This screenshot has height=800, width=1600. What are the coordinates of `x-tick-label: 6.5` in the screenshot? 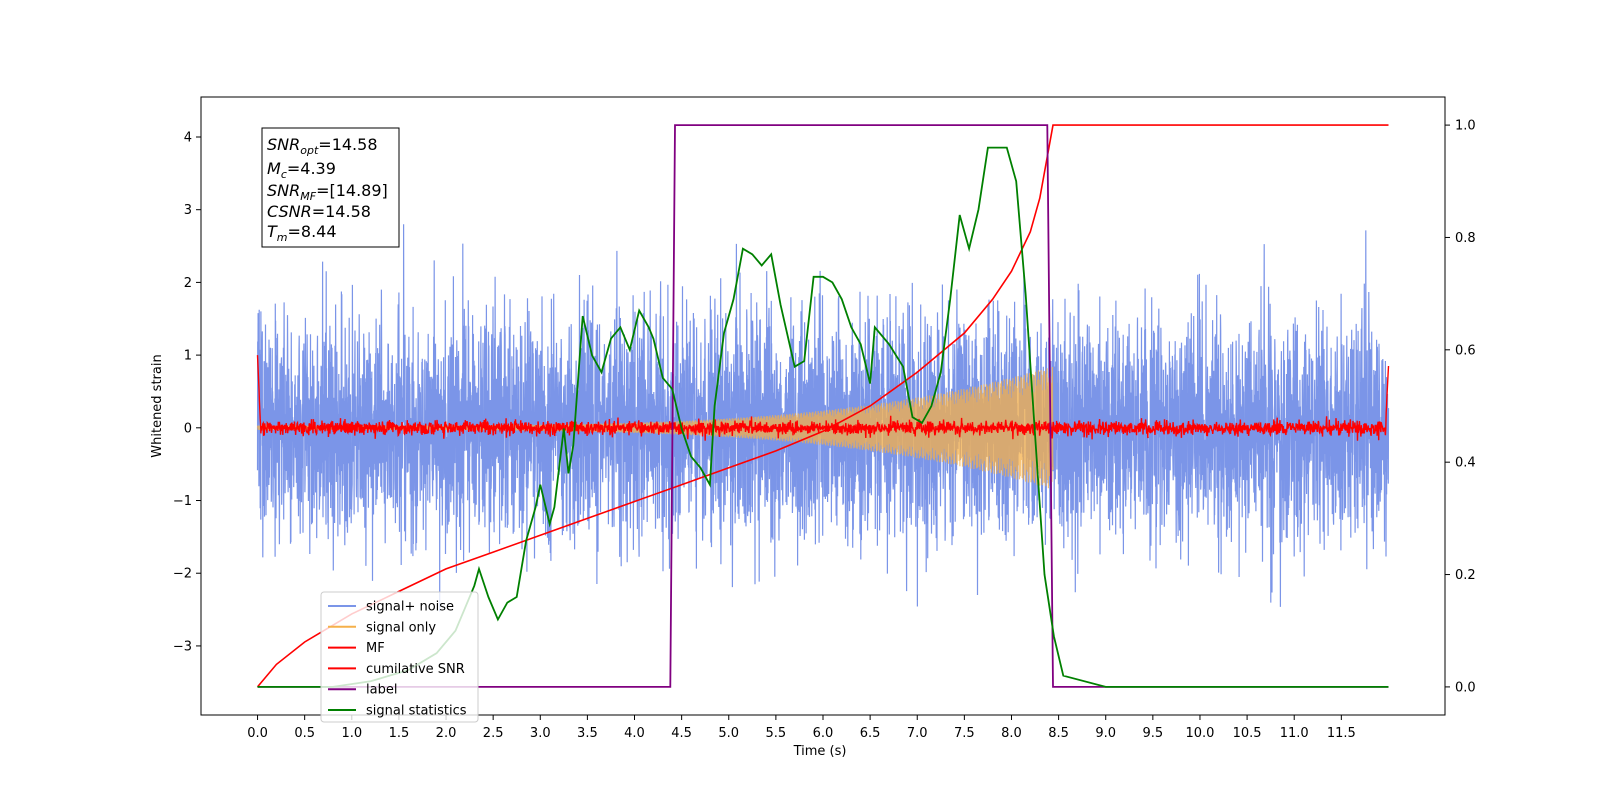 It's located at (870, 733).